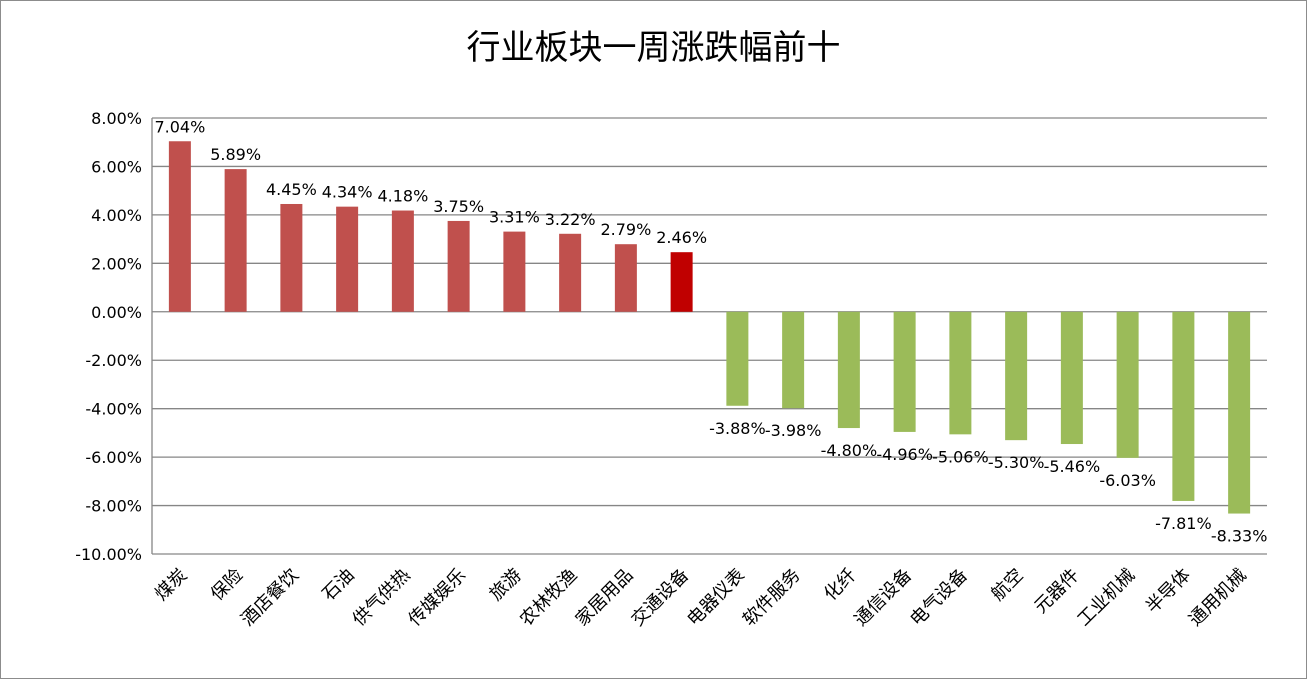  What do you see at coordinates (116, 118) in the screenshot?
I see `y-tick-label: 8.00%` at bounding box center [116, 118].